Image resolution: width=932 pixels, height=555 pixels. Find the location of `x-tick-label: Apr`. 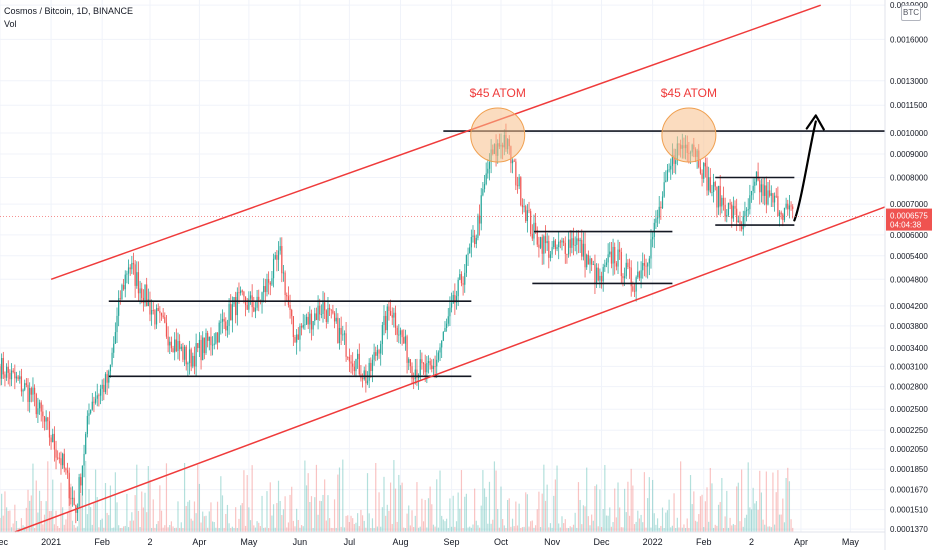

x-tick-label: Apr is located at coordinates (199, 542).